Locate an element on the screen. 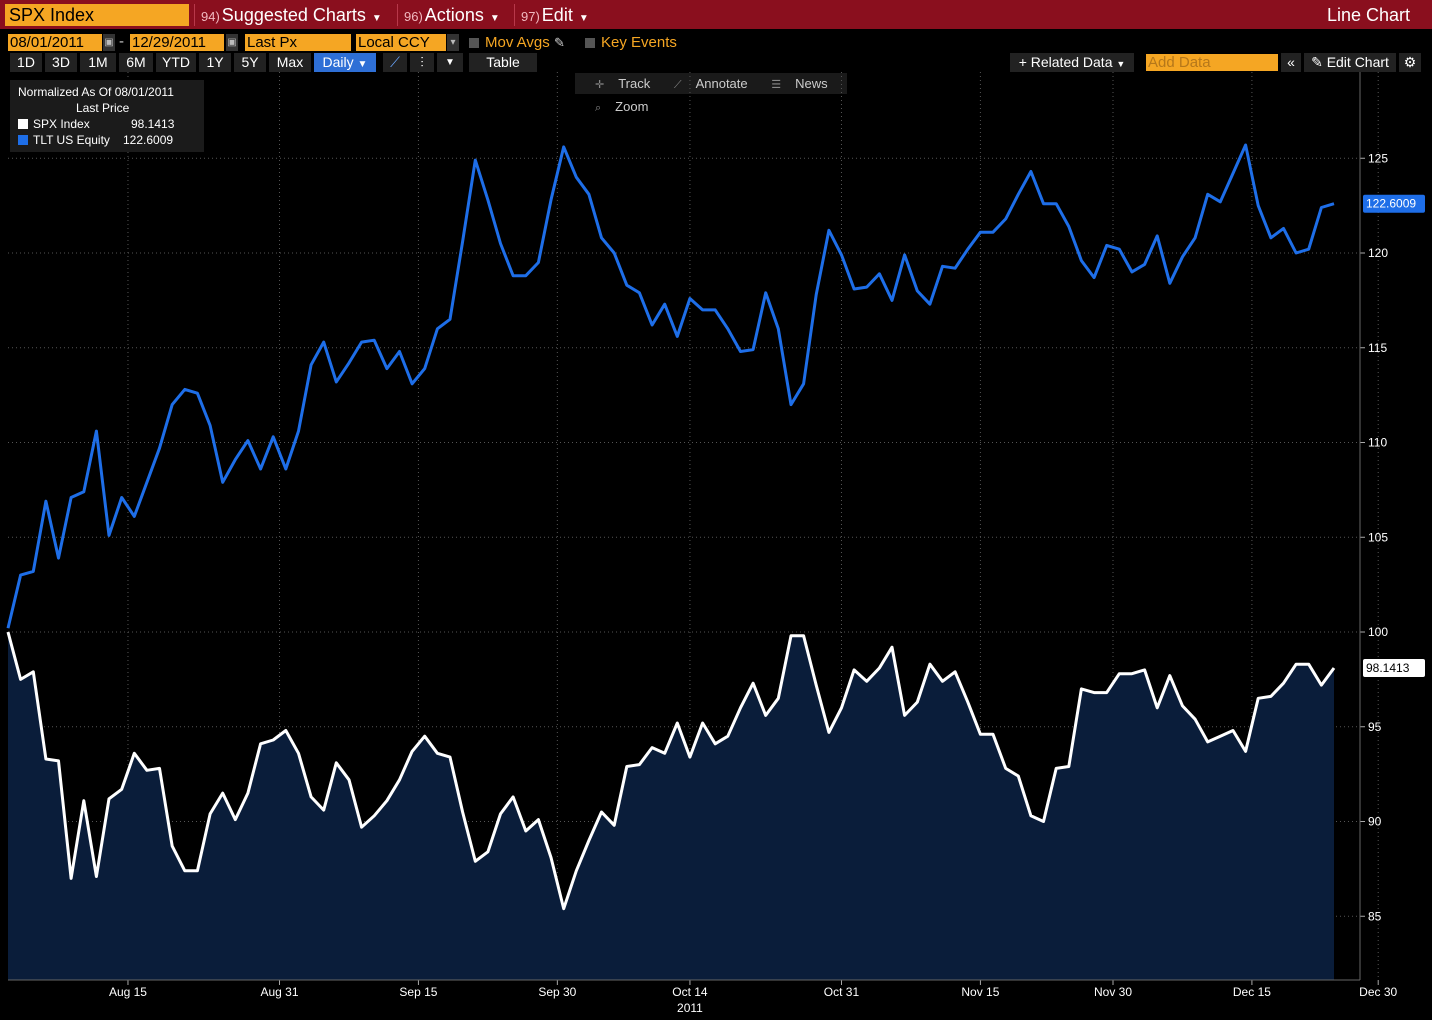 Image resolution: width=1432 pixels, height=1020 pixels. edit-chart-button: ✎ Edit Chart is located at coordinates (1350, 62).